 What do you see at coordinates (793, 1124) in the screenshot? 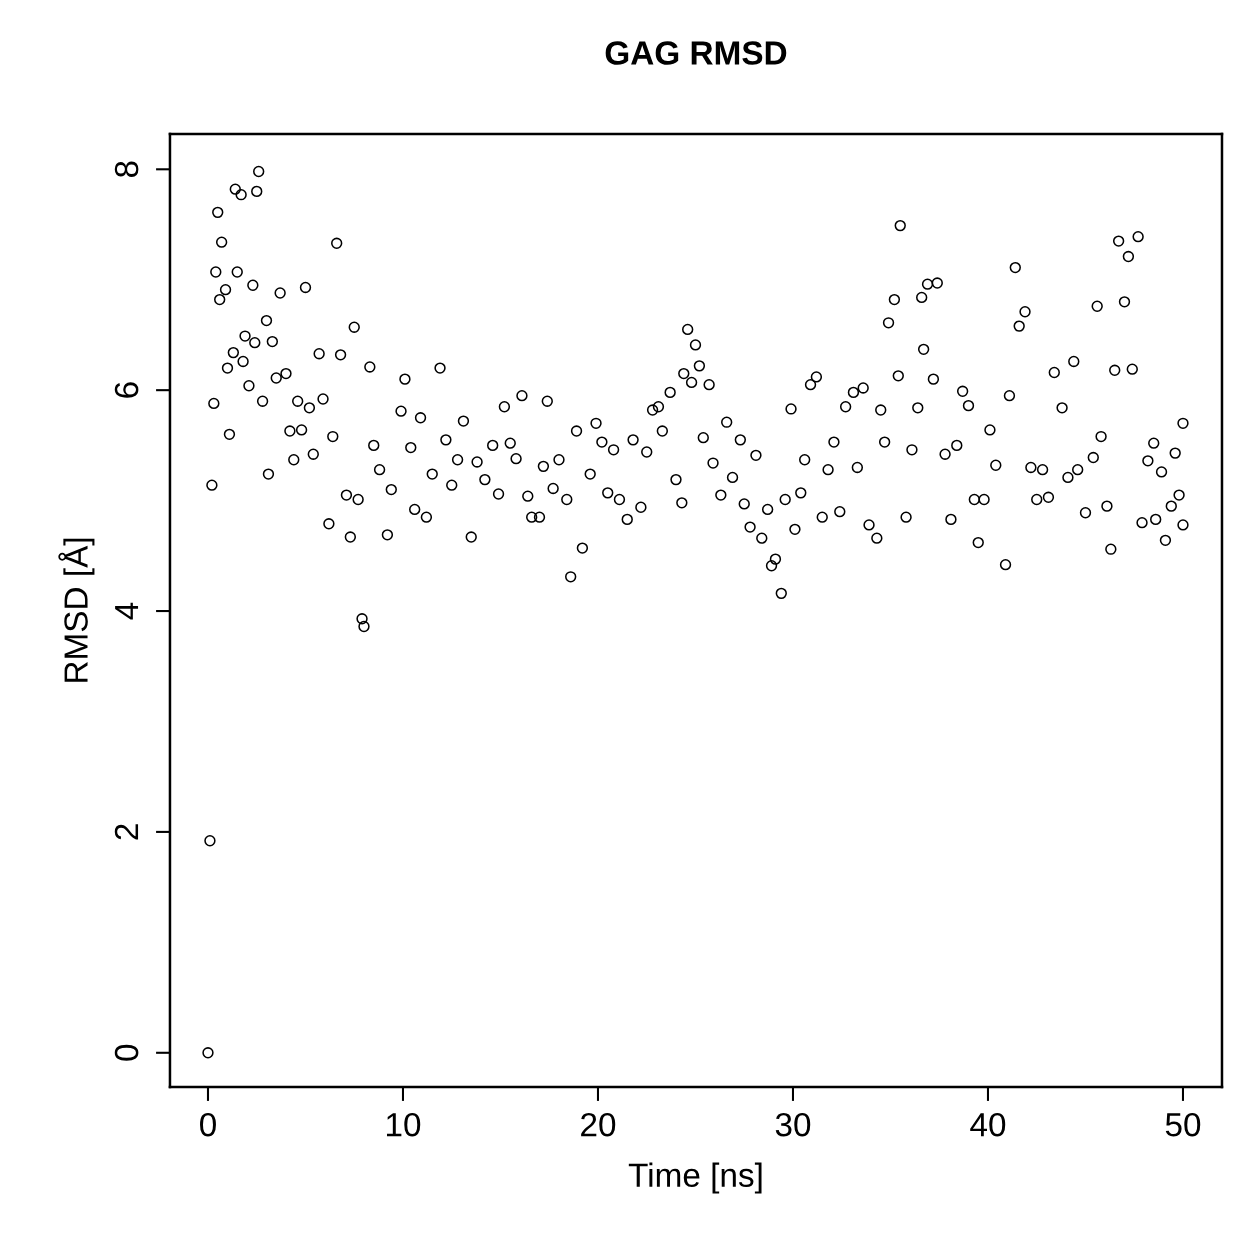
I see `x-tick-label: 30` at bounding box center [793, 1124].